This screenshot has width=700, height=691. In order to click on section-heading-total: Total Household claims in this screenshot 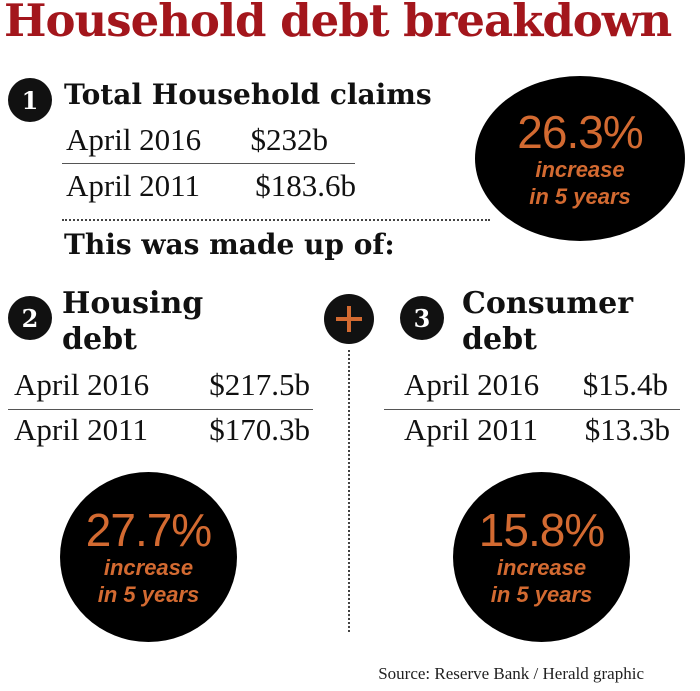, I will do `click(248, 94)`.